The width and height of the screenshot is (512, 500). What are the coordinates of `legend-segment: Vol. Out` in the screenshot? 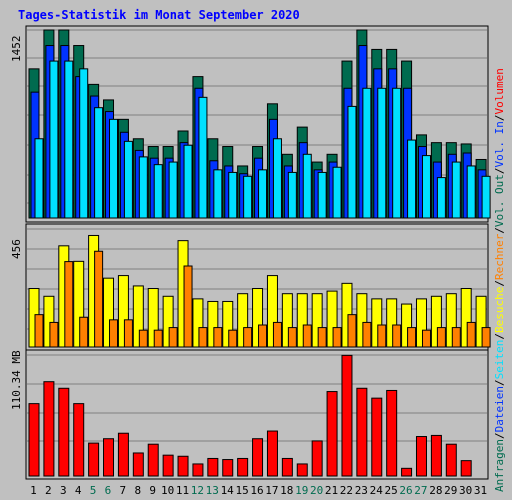 It's located at (499, 200).